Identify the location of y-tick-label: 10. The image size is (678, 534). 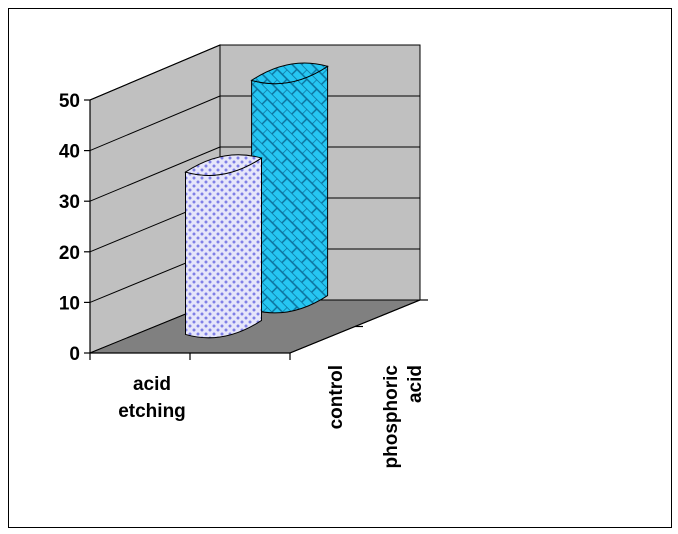
(69, 303).